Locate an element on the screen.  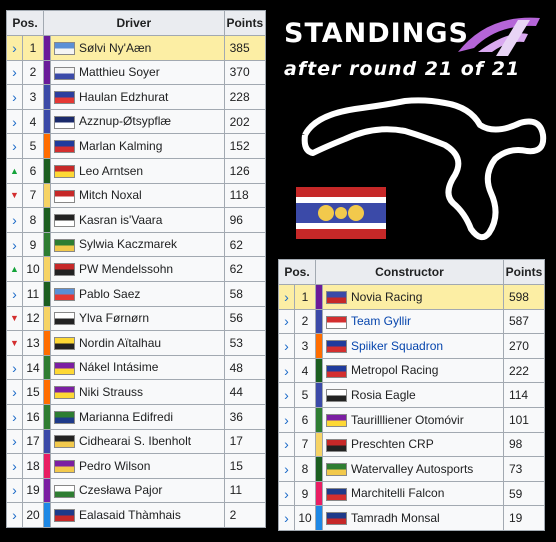
arrow-down-icon: ▼ is located at coordinates (14, 195).